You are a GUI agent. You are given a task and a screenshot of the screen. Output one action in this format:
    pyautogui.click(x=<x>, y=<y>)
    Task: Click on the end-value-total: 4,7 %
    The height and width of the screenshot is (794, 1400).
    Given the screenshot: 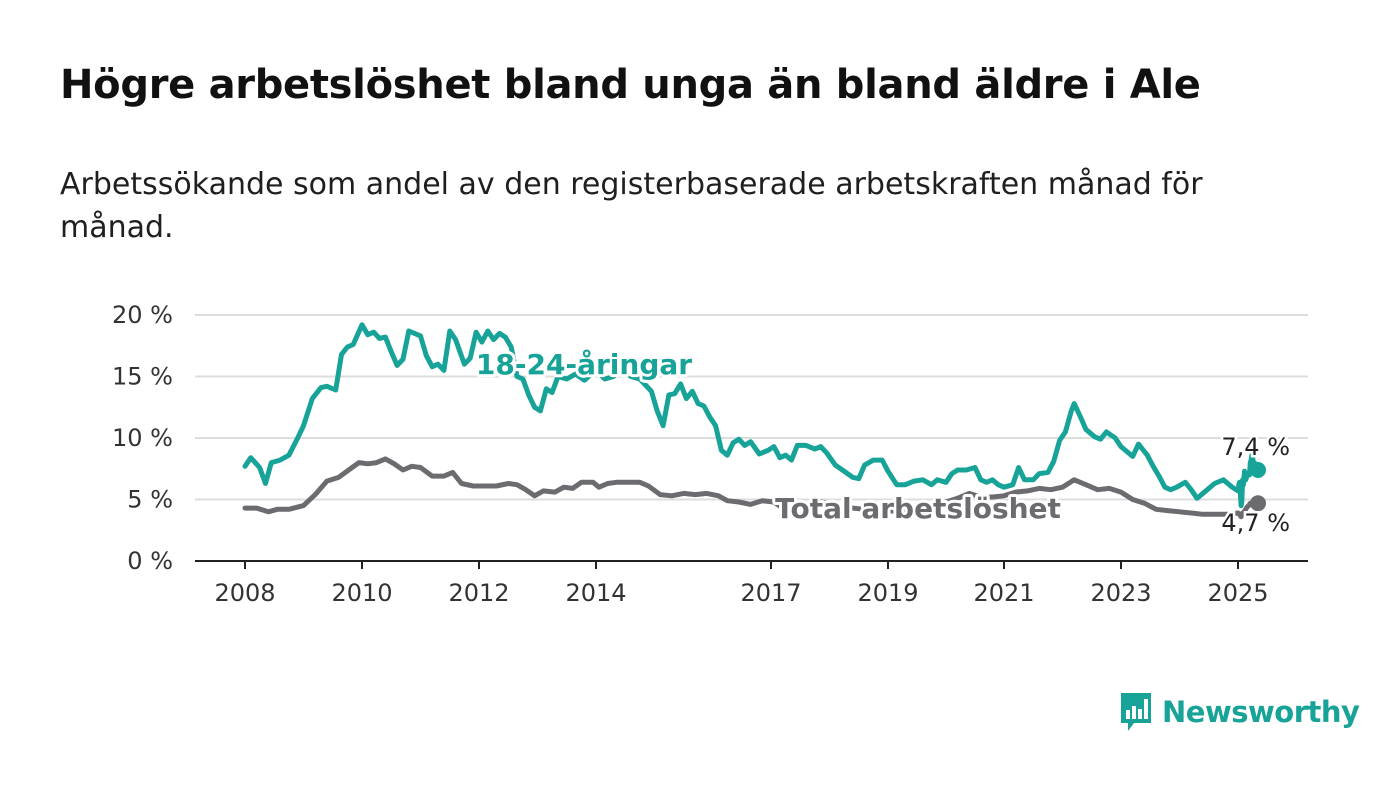 What is the action you would take?
    pyautogui.click(x=1255, y=523)
    